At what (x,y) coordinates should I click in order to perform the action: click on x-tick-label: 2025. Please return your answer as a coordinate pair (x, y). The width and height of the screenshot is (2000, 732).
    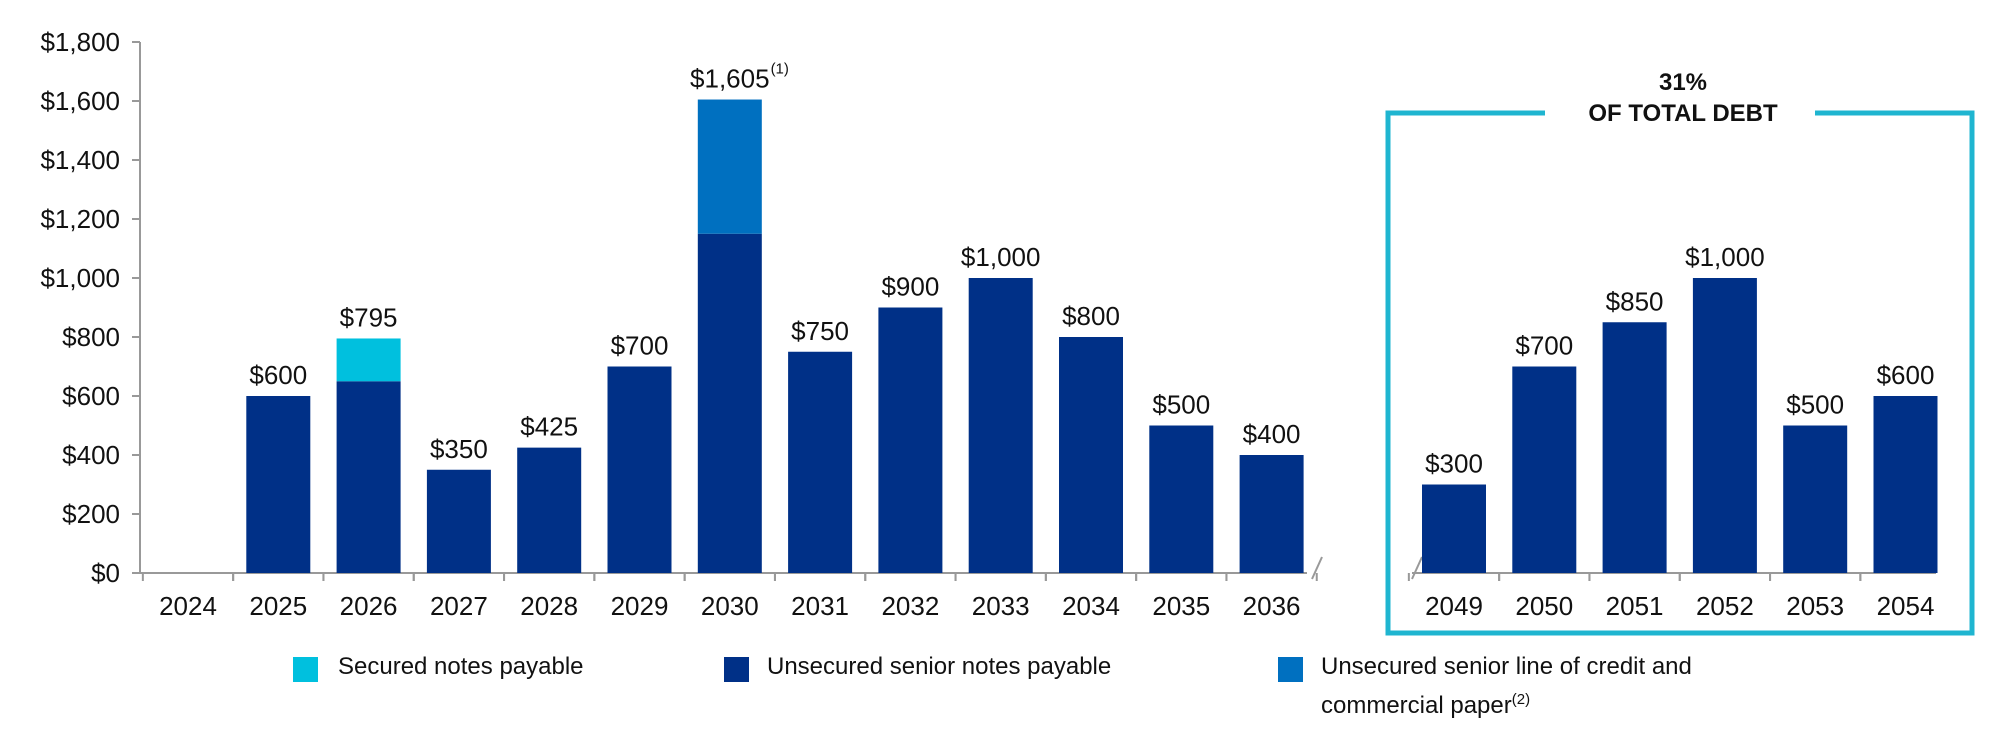
    Looking at the image, I should click on (278, 606).